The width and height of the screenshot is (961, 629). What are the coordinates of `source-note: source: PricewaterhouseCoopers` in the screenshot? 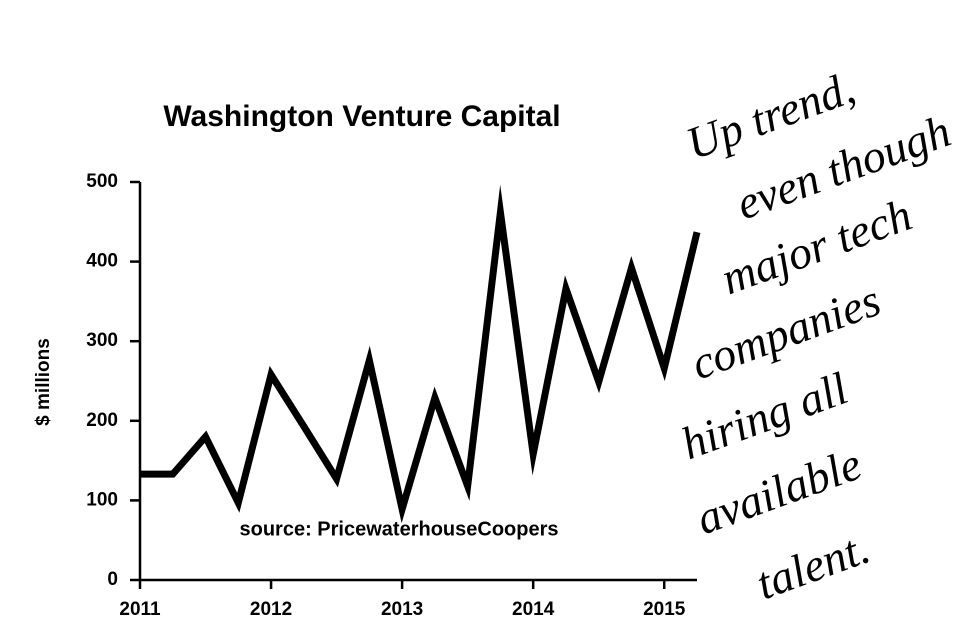 It's located at (399, 529).